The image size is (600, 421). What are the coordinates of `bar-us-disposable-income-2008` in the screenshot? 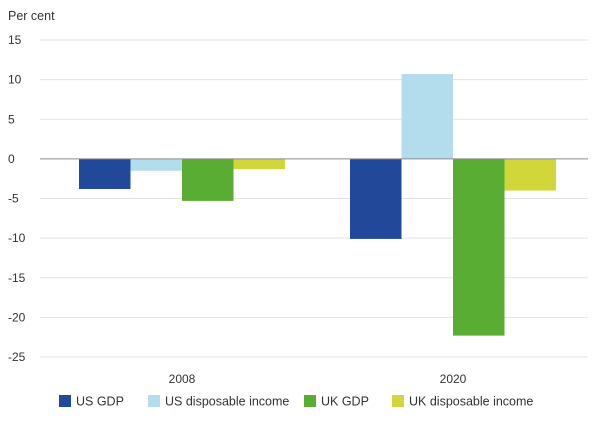 It's located at (156, 164).